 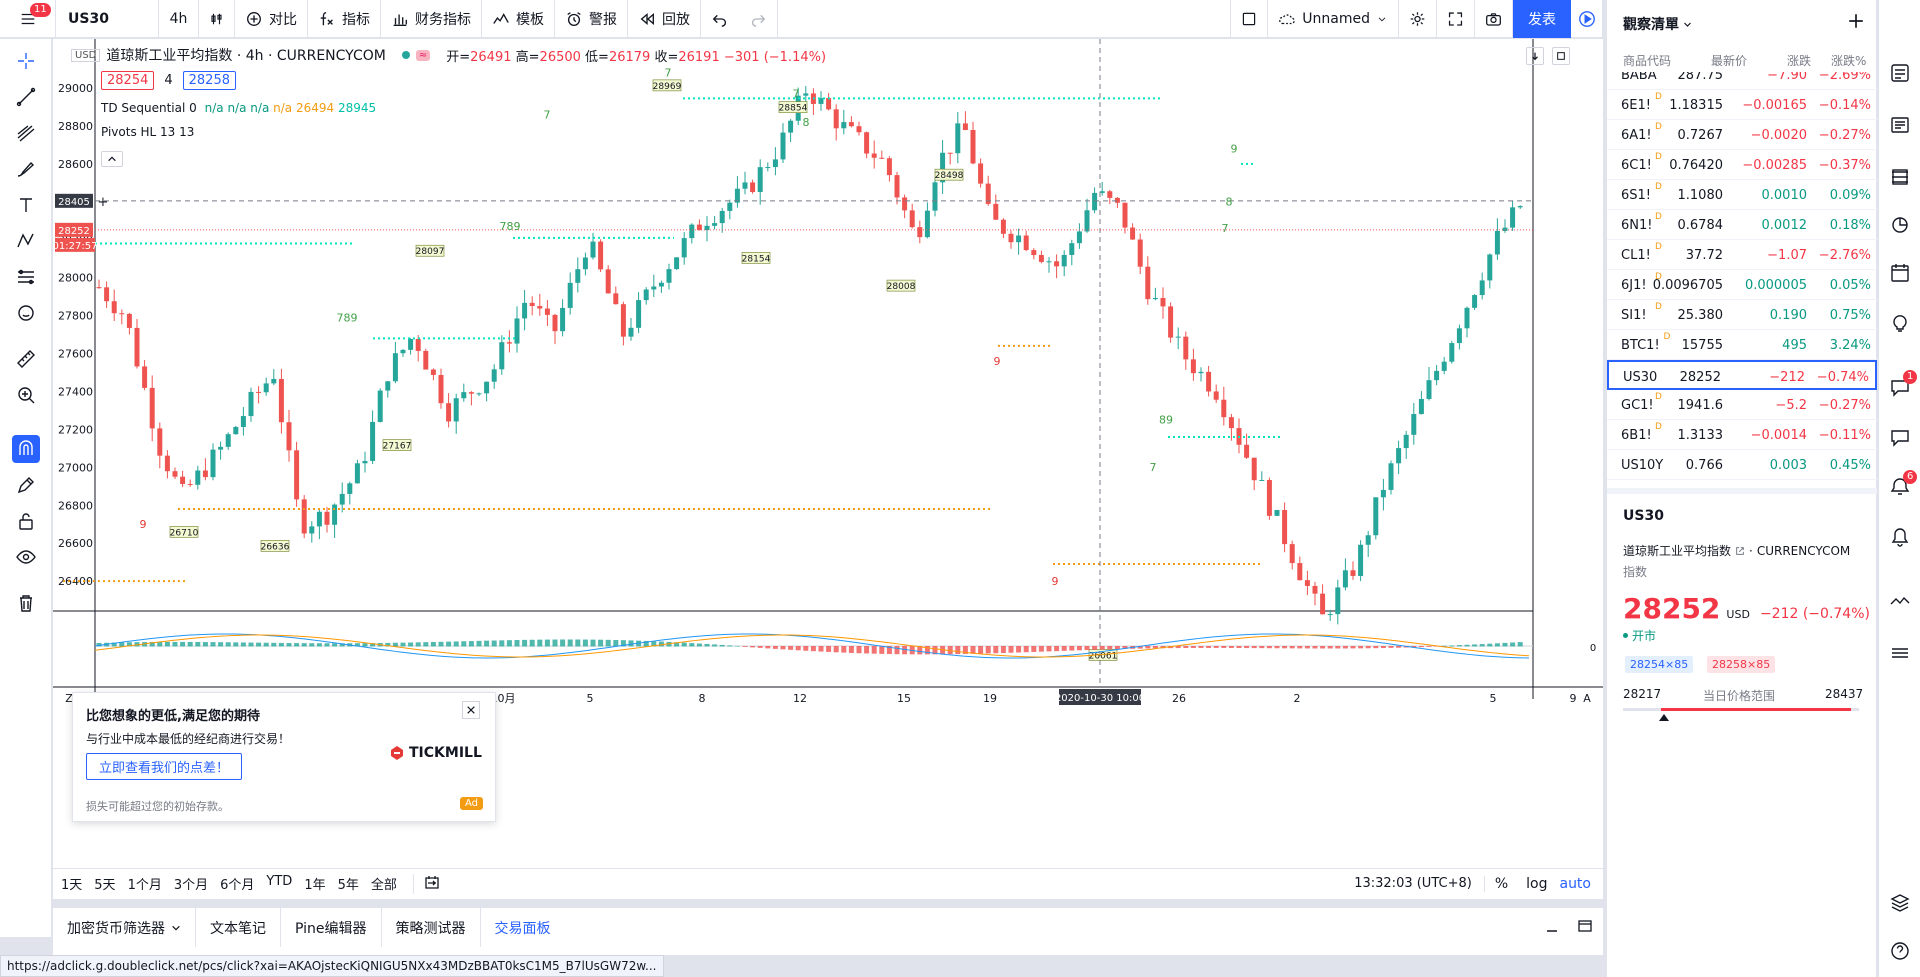 I want to click on range-button: 1个月, so click(x=144, y=885).